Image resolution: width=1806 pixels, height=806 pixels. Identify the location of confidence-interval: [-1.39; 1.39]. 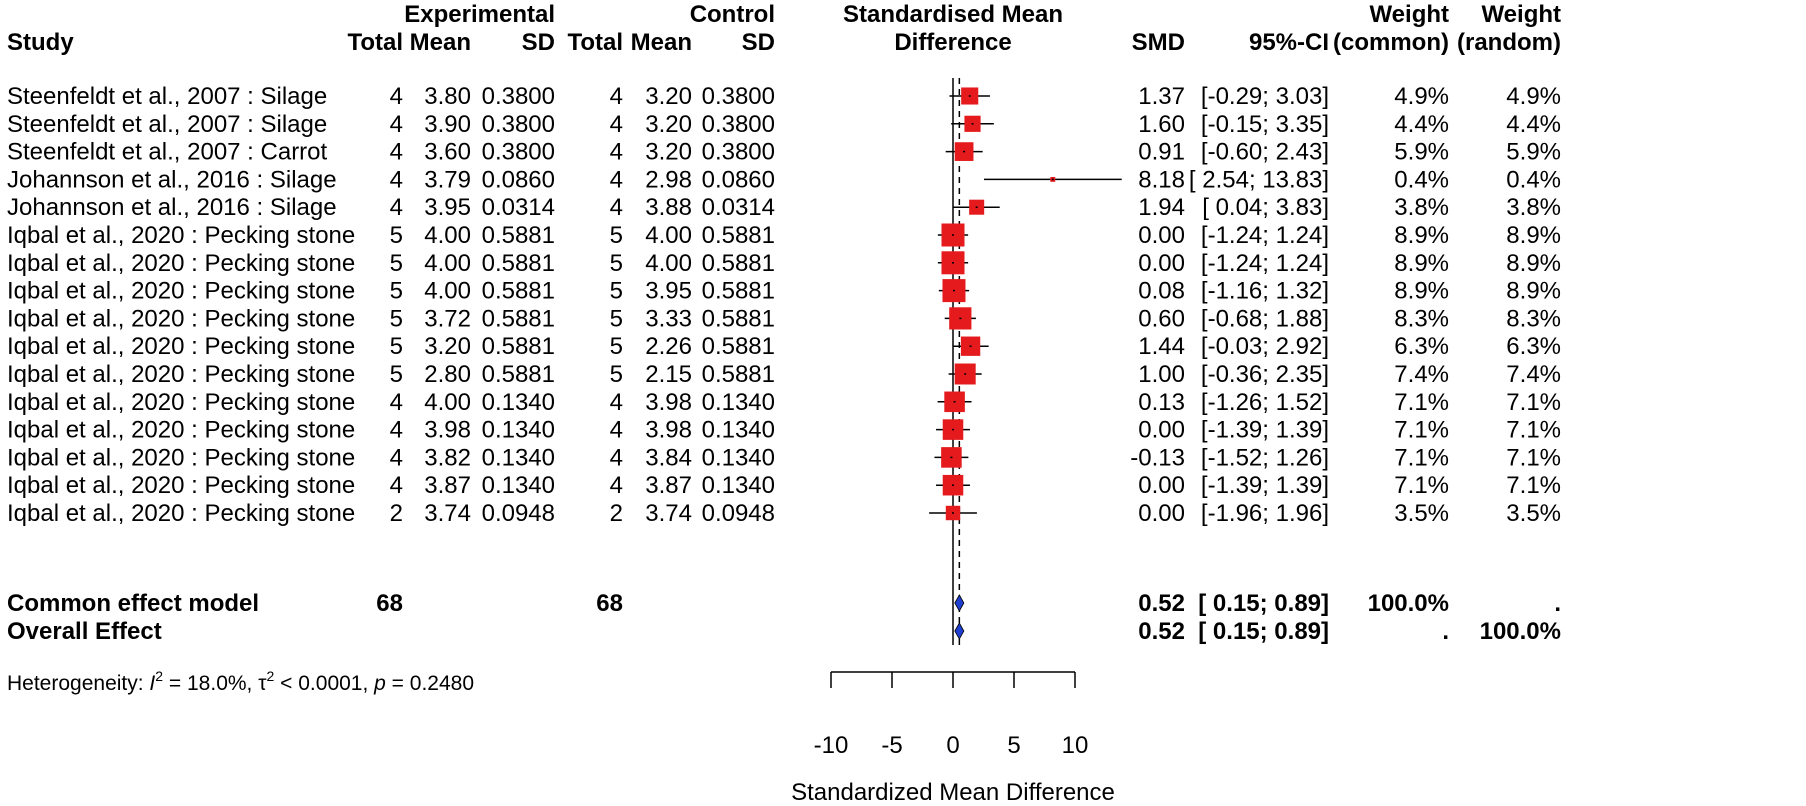
(1265, 485).